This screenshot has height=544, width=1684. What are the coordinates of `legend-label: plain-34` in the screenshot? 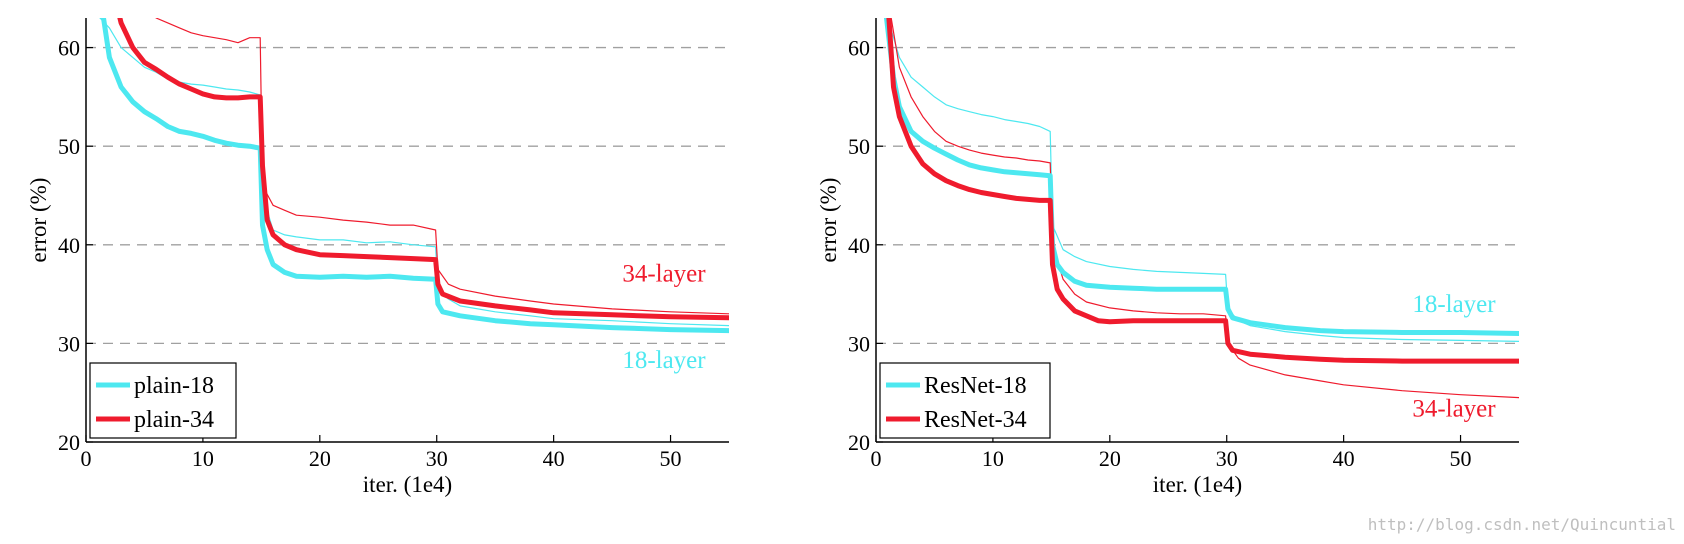 It's located at (174, 420).